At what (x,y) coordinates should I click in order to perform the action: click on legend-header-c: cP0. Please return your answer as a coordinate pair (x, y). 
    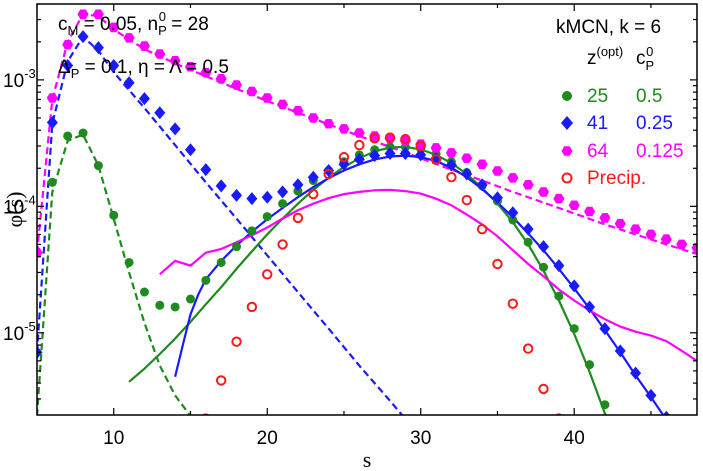
    Looking at the image, I should click on (645, 58).